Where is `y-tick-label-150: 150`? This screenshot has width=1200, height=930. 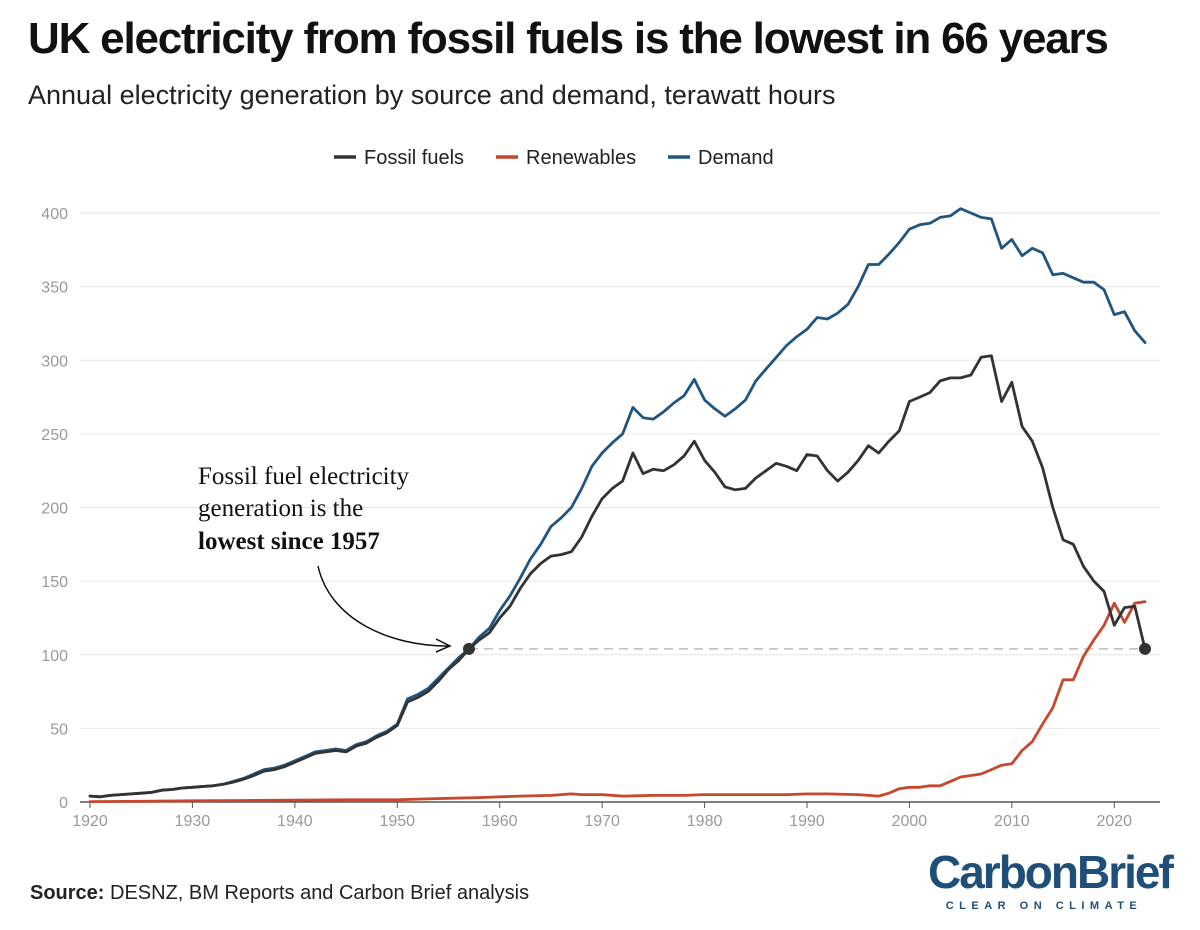
y-tick-label-150: 150 is located at coordinates (54, 582).